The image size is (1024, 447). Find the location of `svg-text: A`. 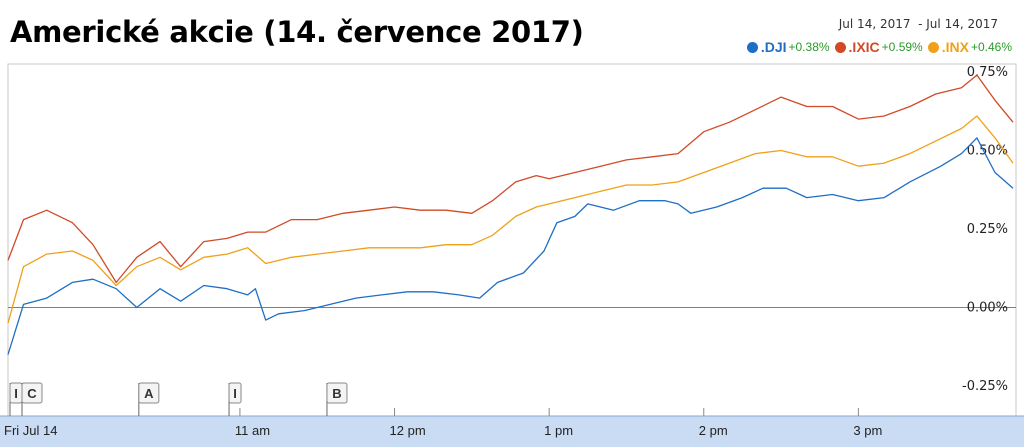

svg-text: A is located at coordinates (149, 393).